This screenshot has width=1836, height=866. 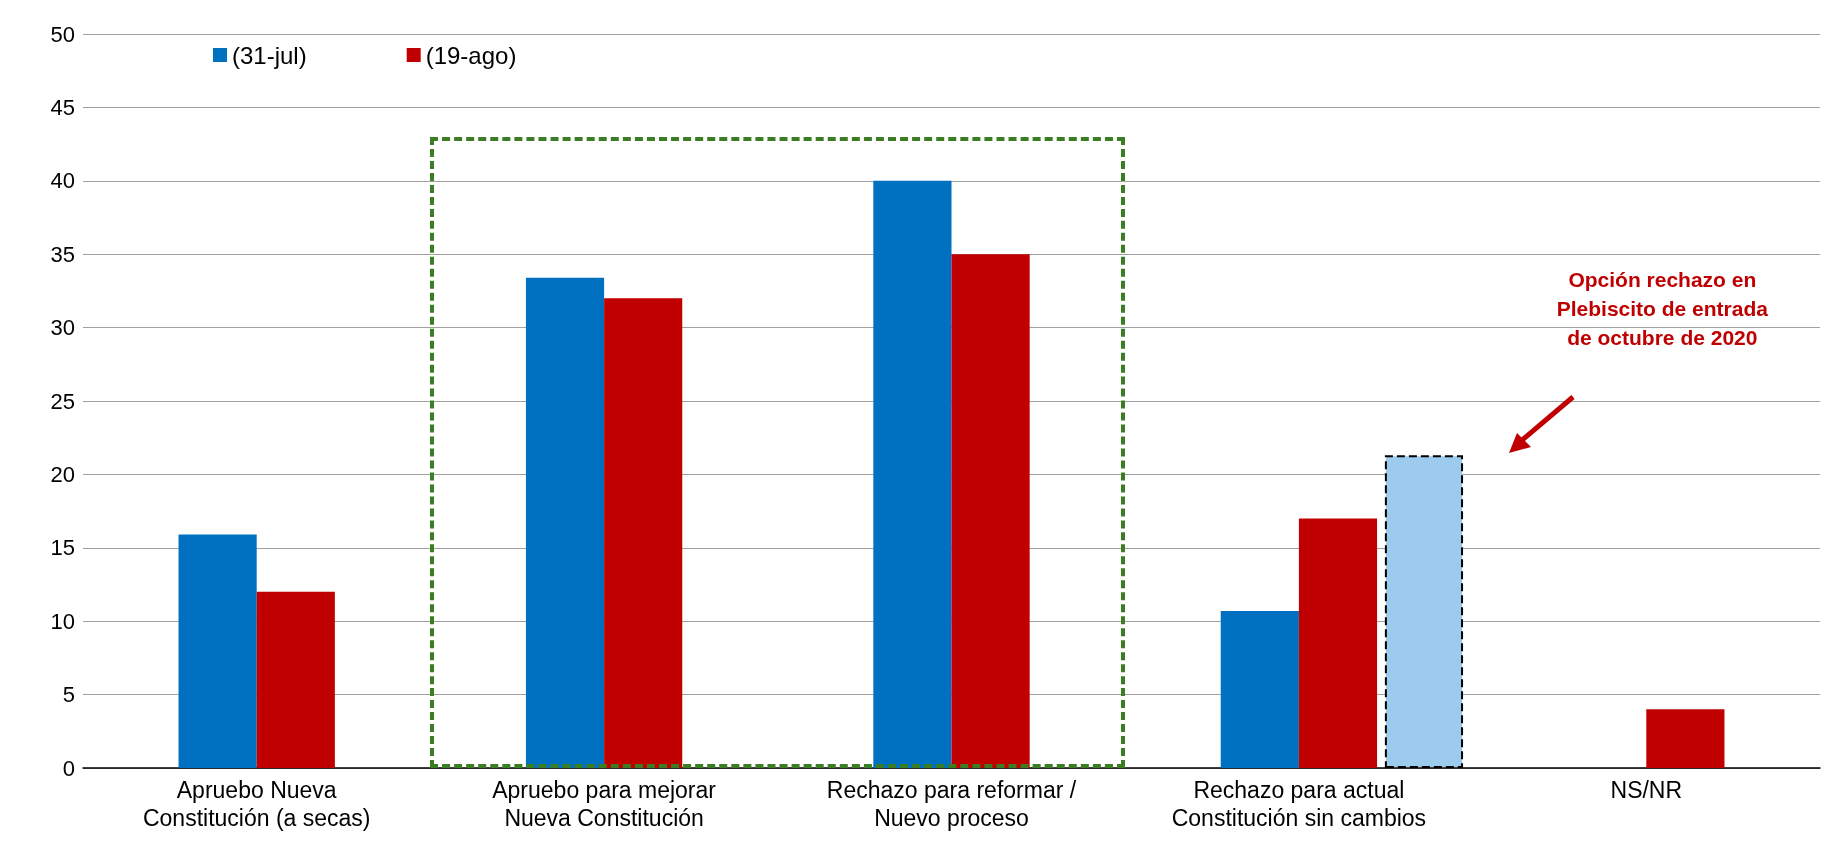 What do you see at coordinates (62, 621) in the screenshot?
I see `y-tick-label: 10` at bounding box center [62, 621].